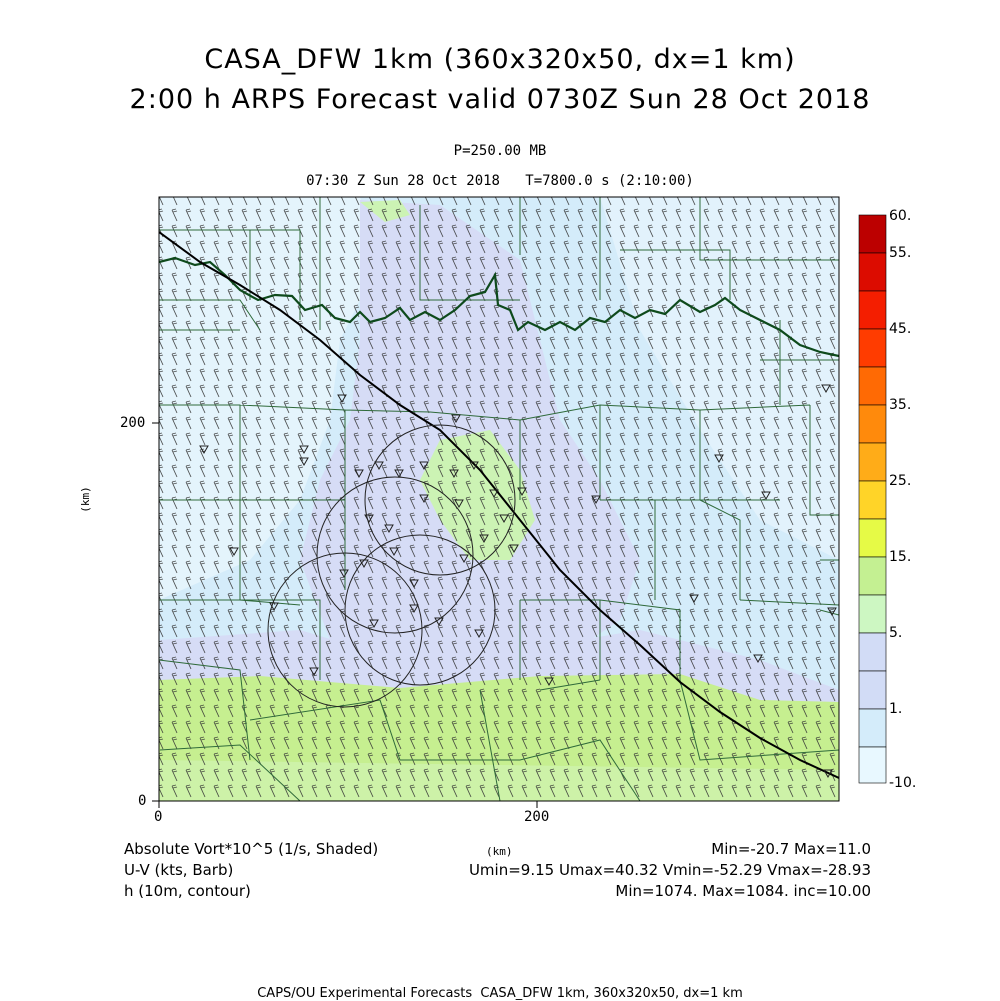 This screenshot has height=1001, width=1000. Describe the element at coordinates (900, 253) in the screenshot. I see `colorbar-label-55: 55.` at that location.